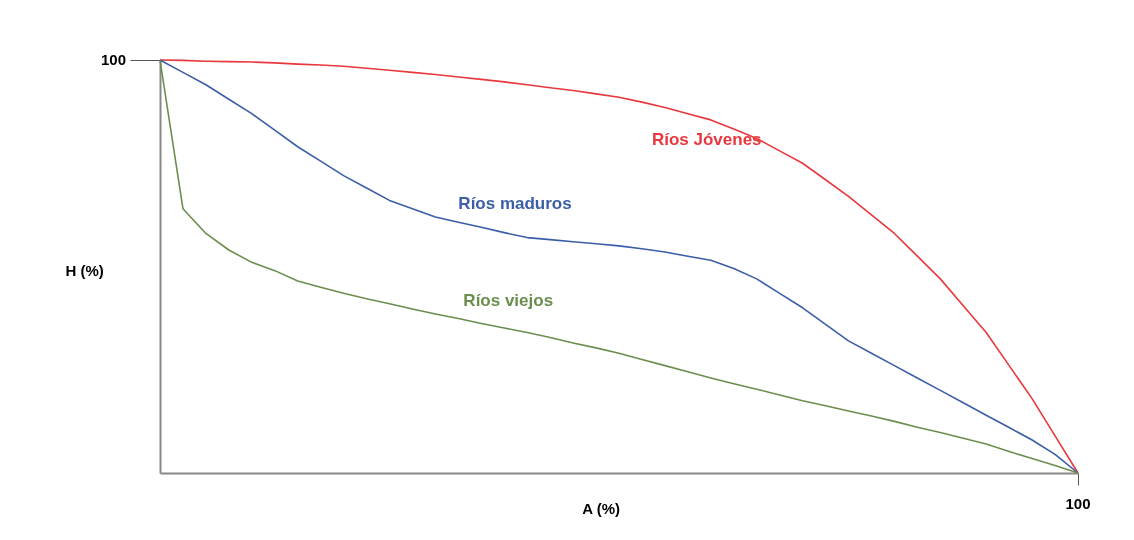  What do you see at coordinates (601, 508) in the screenshot?
I see `x-axis-title: A (%)` at bounding box center [601, 508].